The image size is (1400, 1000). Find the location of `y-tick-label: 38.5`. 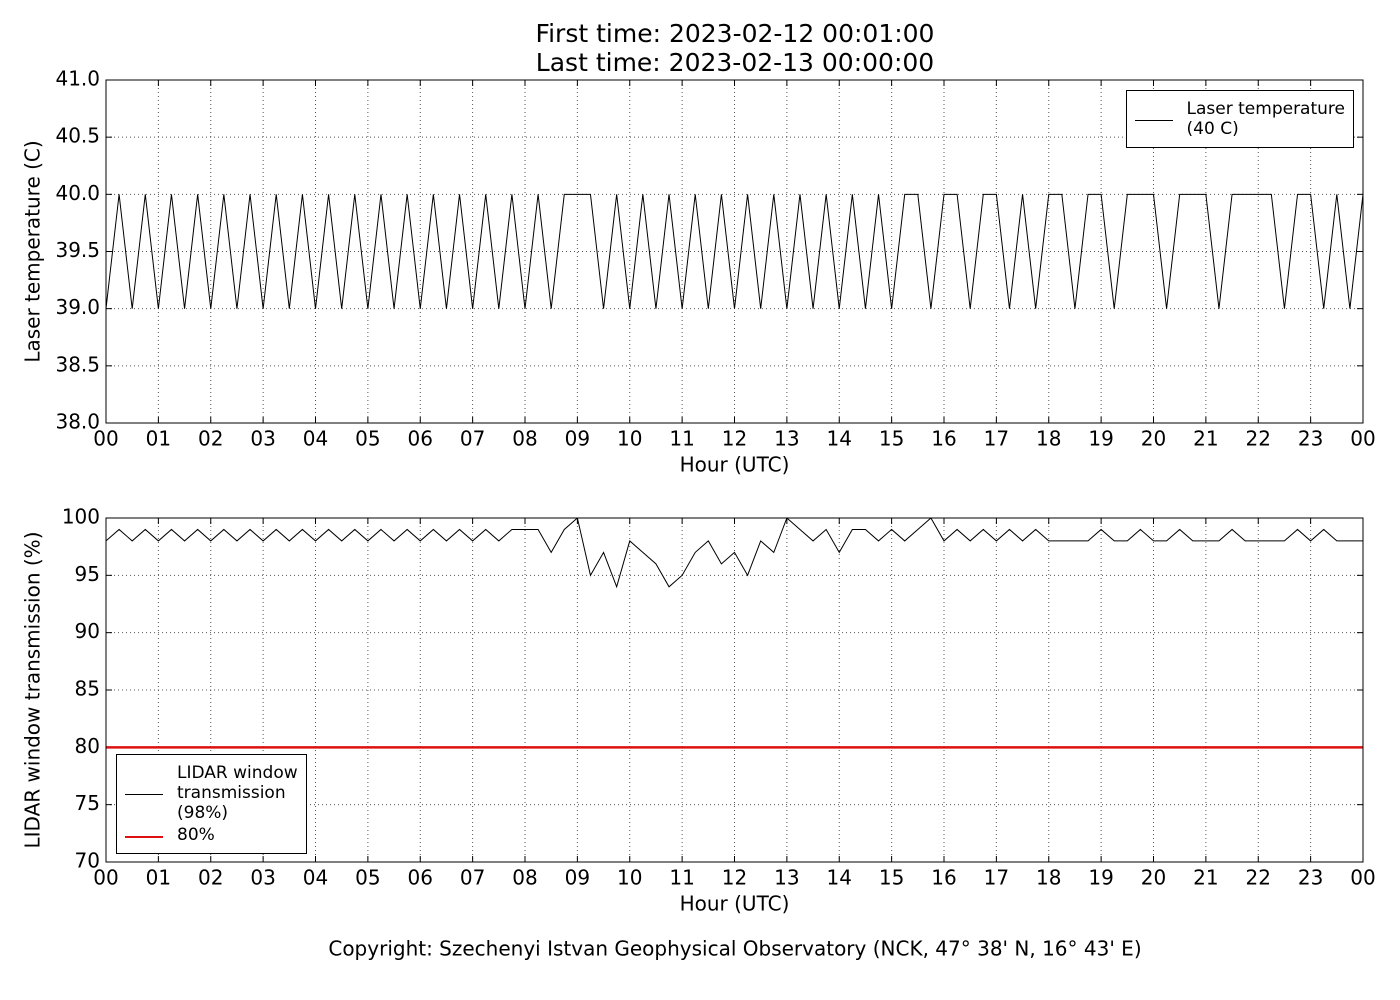

y-tick-label: 38.5 is located at coordinates (77, 364).